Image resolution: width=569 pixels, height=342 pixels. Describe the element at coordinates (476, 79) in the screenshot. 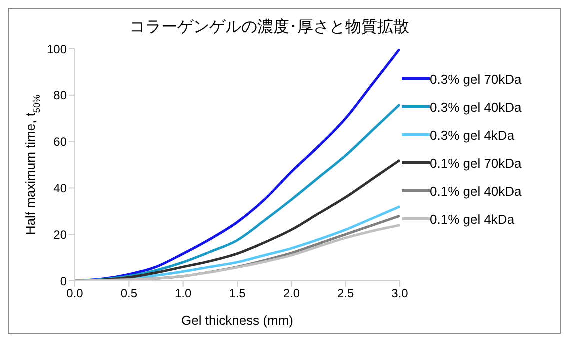

I see `legend-label: 0.3% gel 70kDa` at that location.